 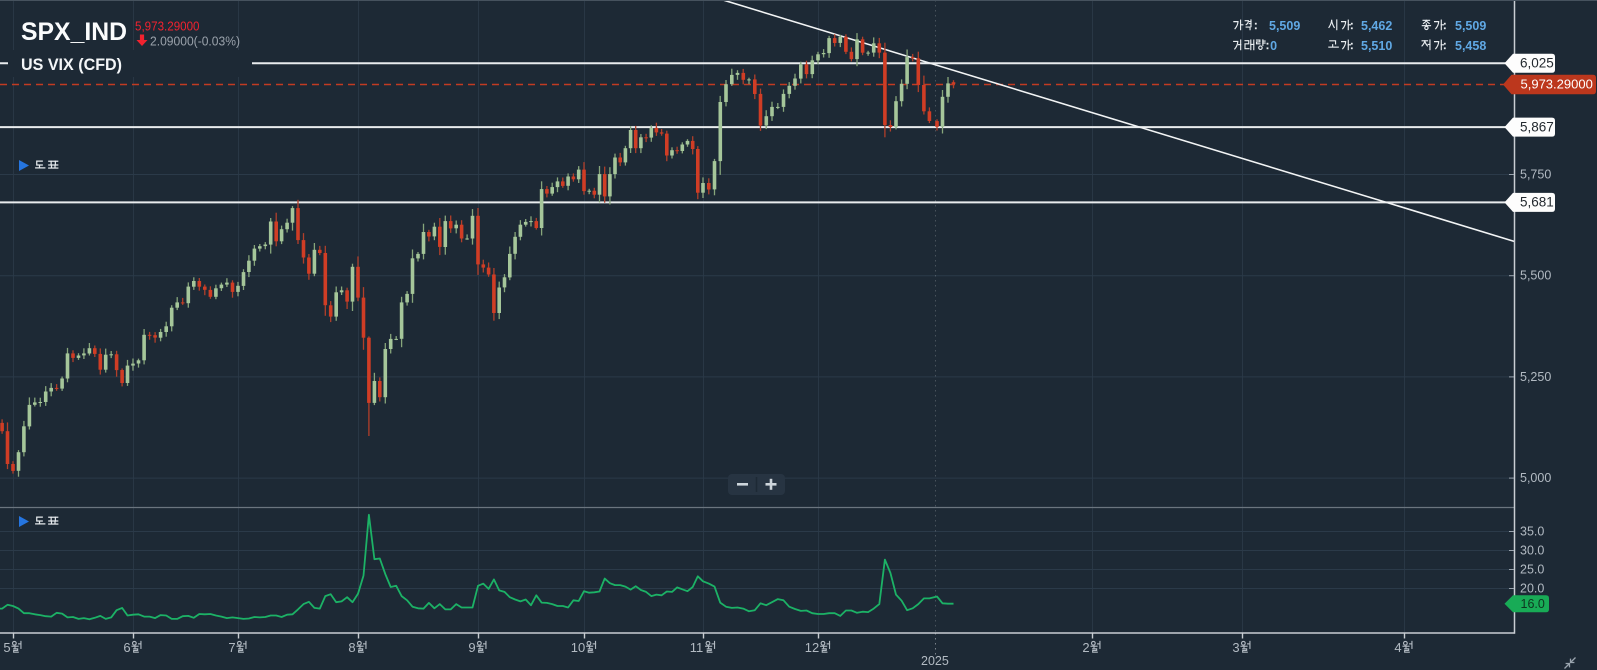 What do you see at coordinates (1470, 46) in the screenshot?
I see `svg-text: 5,458` at bounding box center [1470, 46].